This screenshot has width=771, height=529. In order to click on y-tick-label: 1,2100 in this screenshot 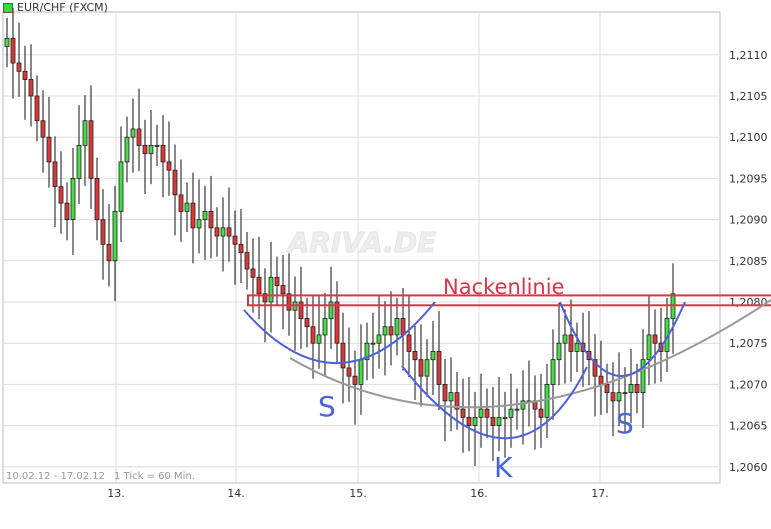, I will do `click(748, 137)`.